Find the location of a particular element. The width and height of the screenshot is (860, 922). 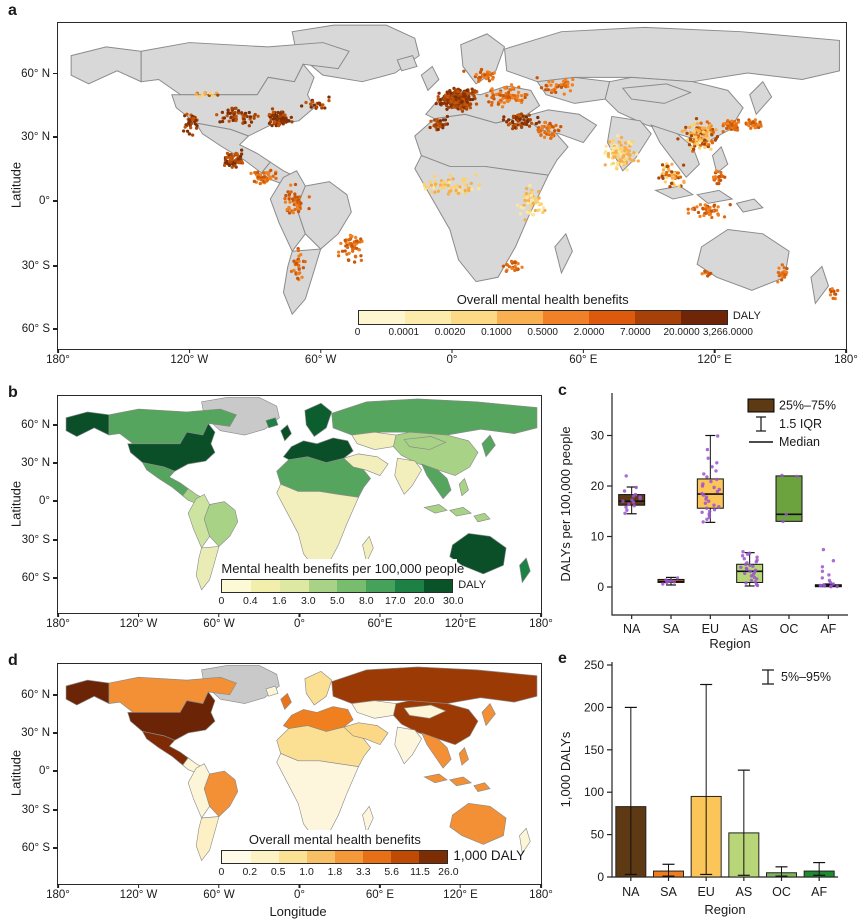

jitter-points-EU is located at coordinates (710, 479).